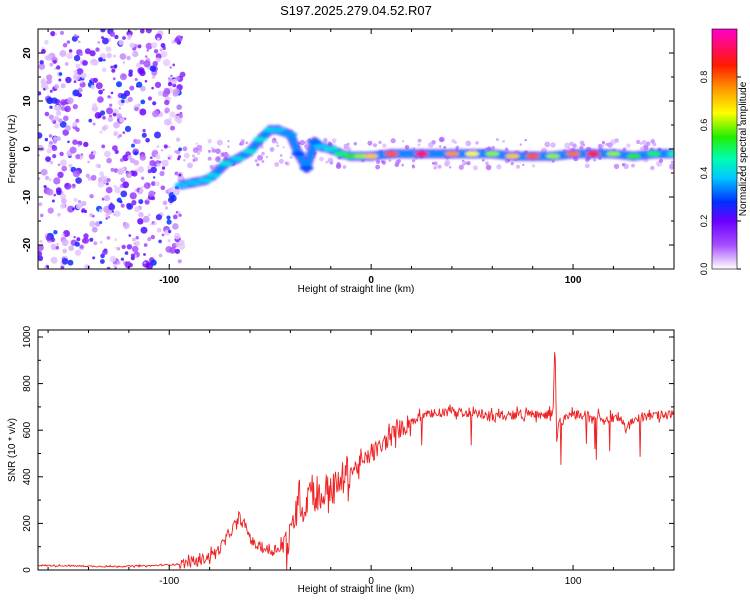  What do you see at coordinates (371, 280) in the screenshot?
I see `x-tick-label: 0` at bounding box center [371, 280].